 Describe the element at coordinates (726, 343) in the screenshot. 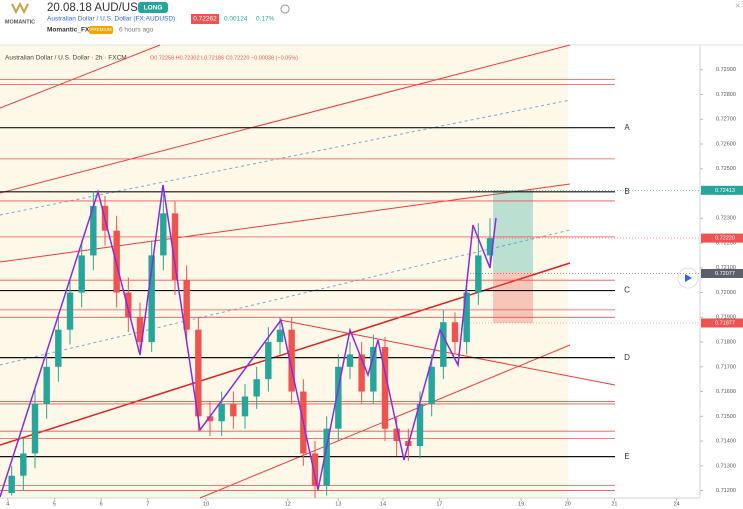

I see `y-tick-label: 0.71800` at that location.